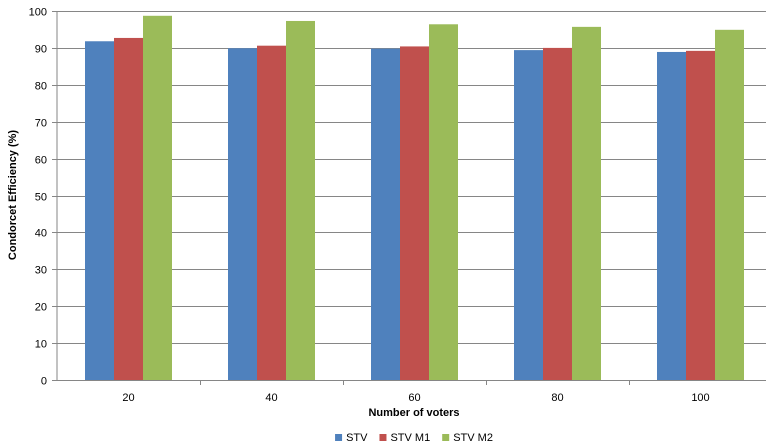 Image resolution: width=766 pixels, height=448 pixels. I want to click on x-tick-labels: 20 40 60 80 100, so click(416, 392).